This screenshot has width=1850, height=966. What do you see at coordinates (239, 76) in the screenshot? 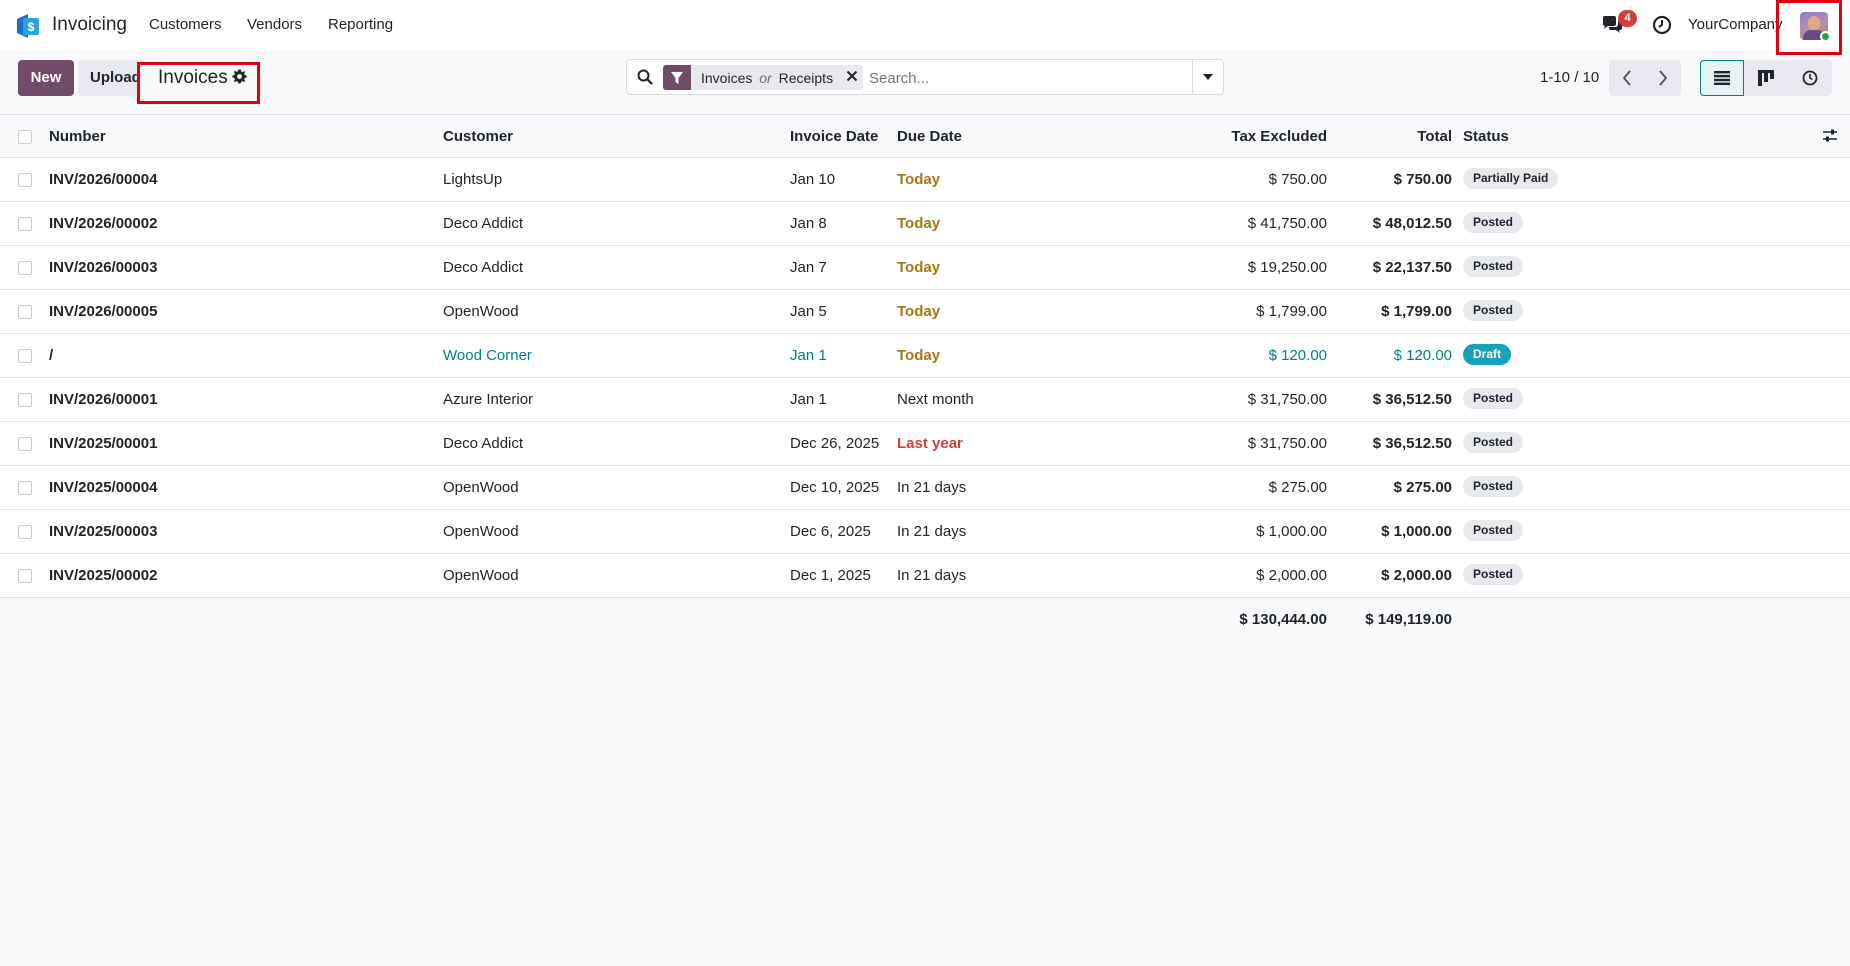
I see `gear-icon` at bounding box center [239, 76].